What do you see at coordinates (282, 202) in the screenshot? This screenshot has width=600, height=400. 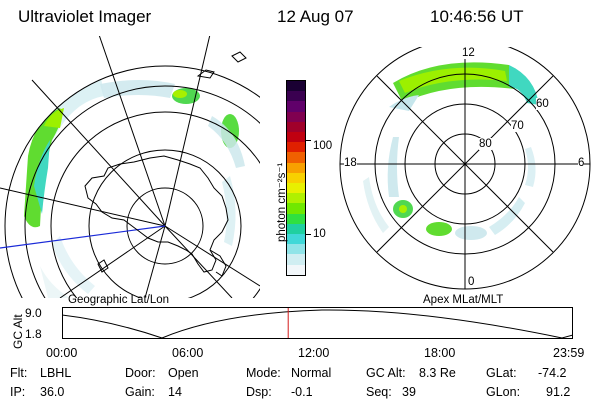 I see `colorbar-unit: photon cm⁻²s⁻¹` at bounding box center [282, 202].